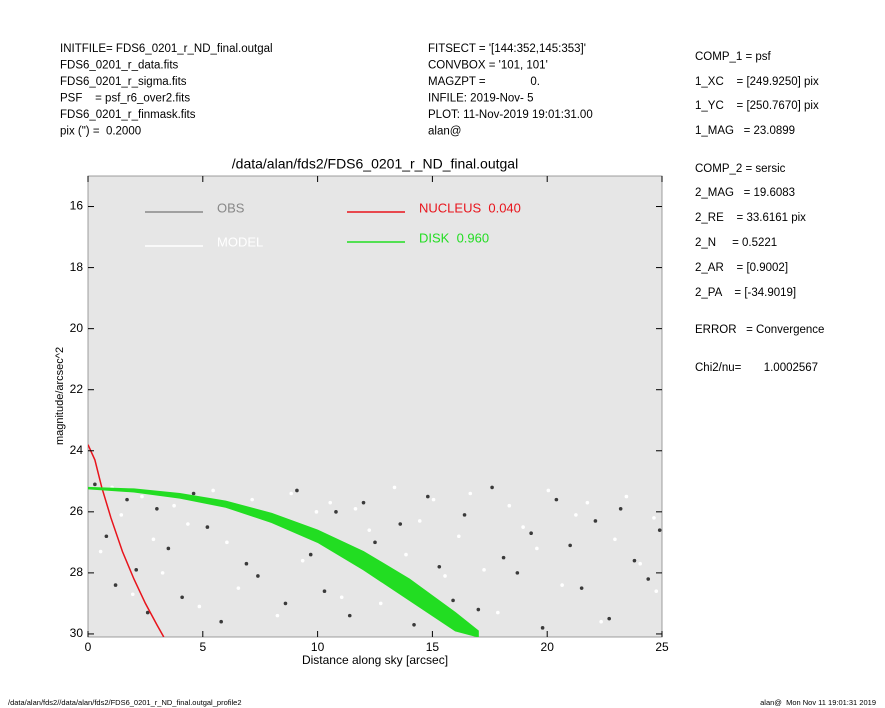 The image size is (885, 708). I want to click on x-tick-label: 15, so click(433, 647).